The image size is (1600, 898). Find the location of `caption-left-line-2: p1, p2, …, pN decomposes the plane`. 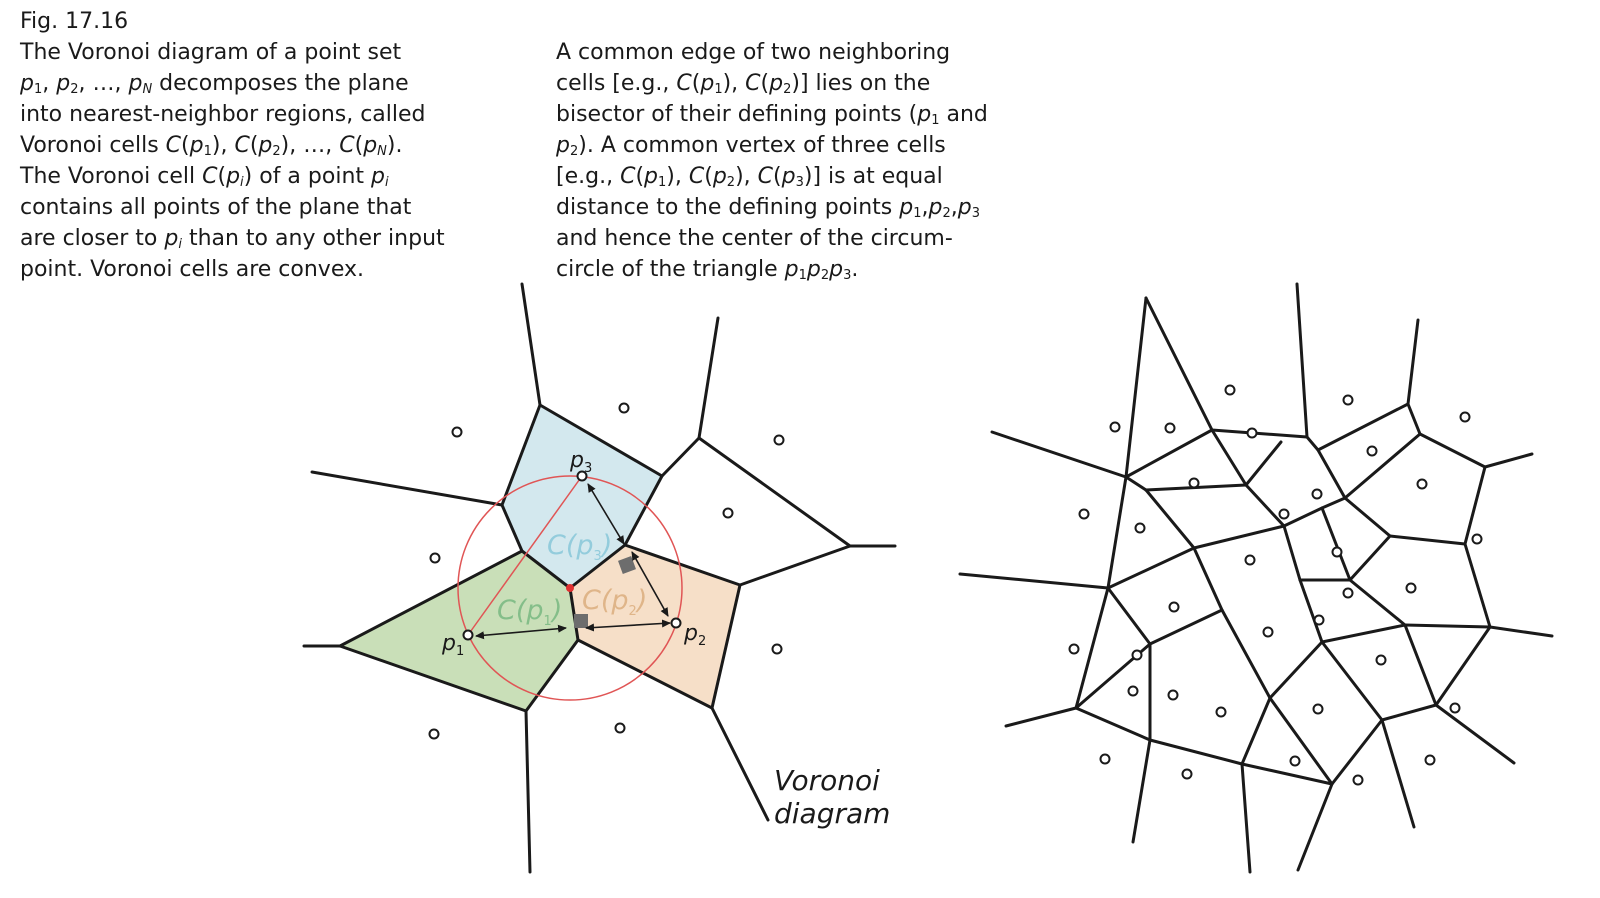

caption-left-line-2: p1, p2, …, pN decomposes the plane is located at coordinates (214, 84).